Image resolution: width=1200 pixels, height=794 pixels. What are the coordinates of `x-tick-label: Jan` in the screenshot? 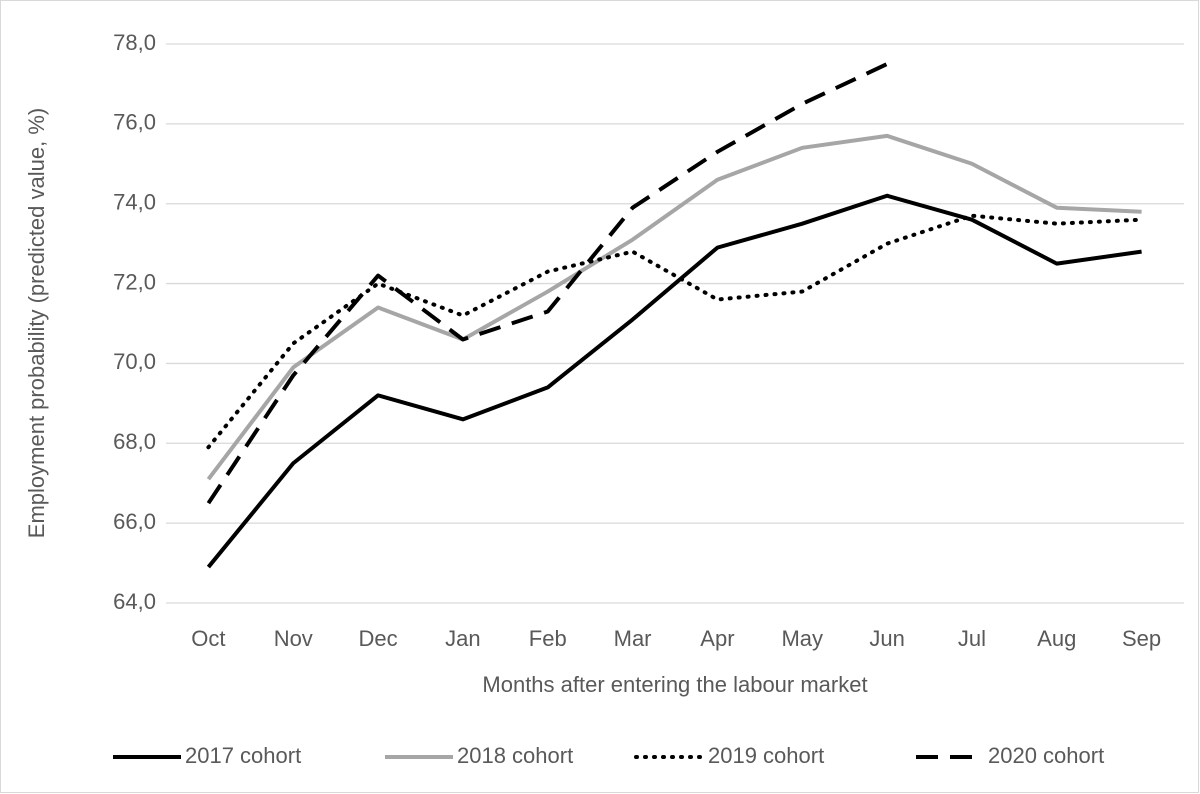 It's located at (462, 638).